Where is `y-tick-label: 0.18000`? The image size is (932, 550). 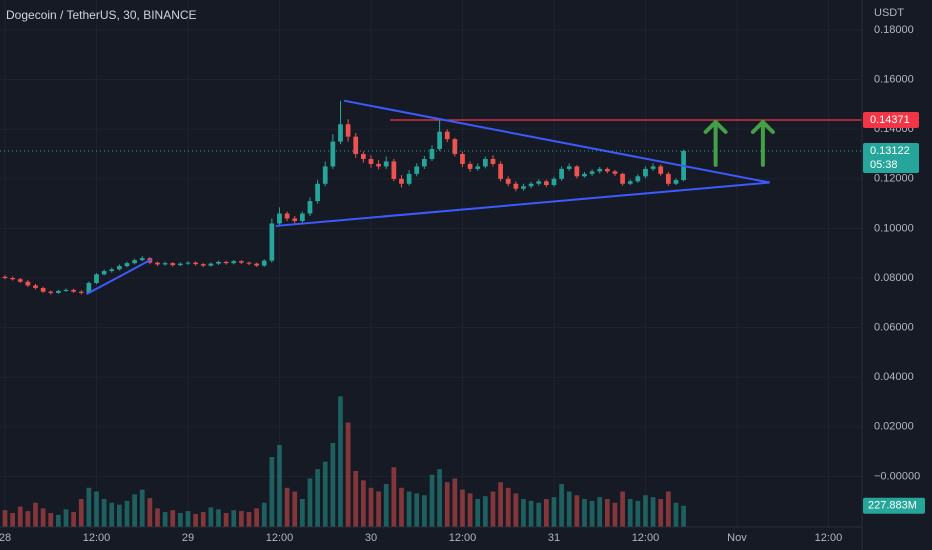 y-tick-label: 0.18000 is located at coordinates (894, 30).